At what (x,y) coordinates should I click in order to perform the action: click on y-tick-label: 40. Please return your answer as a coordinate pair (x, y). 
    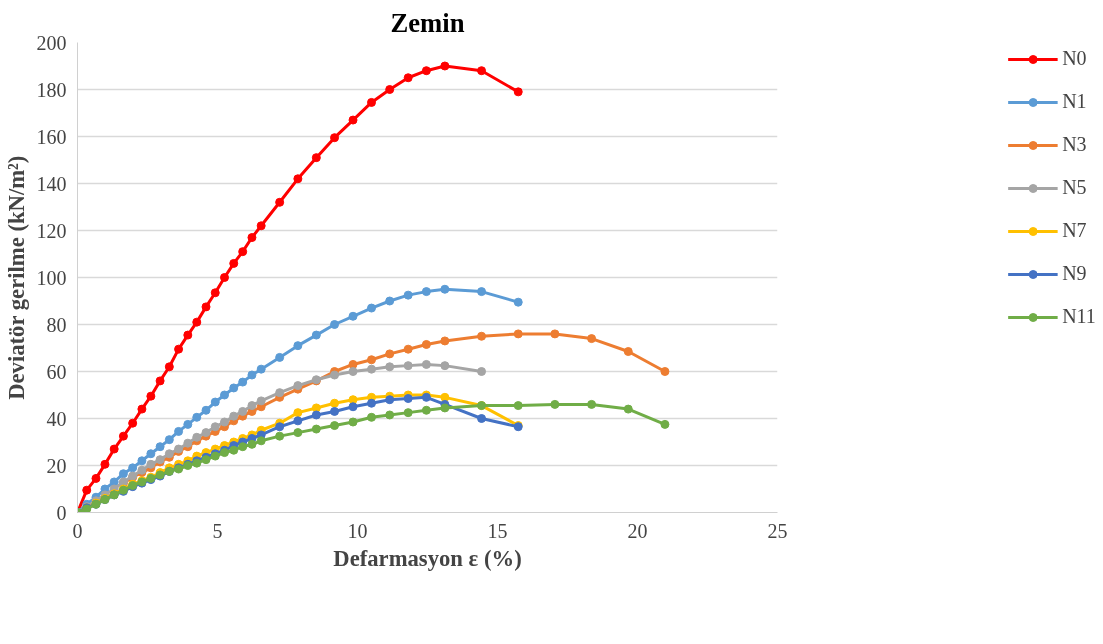
    Looking at the image, I should click on (56, 418).